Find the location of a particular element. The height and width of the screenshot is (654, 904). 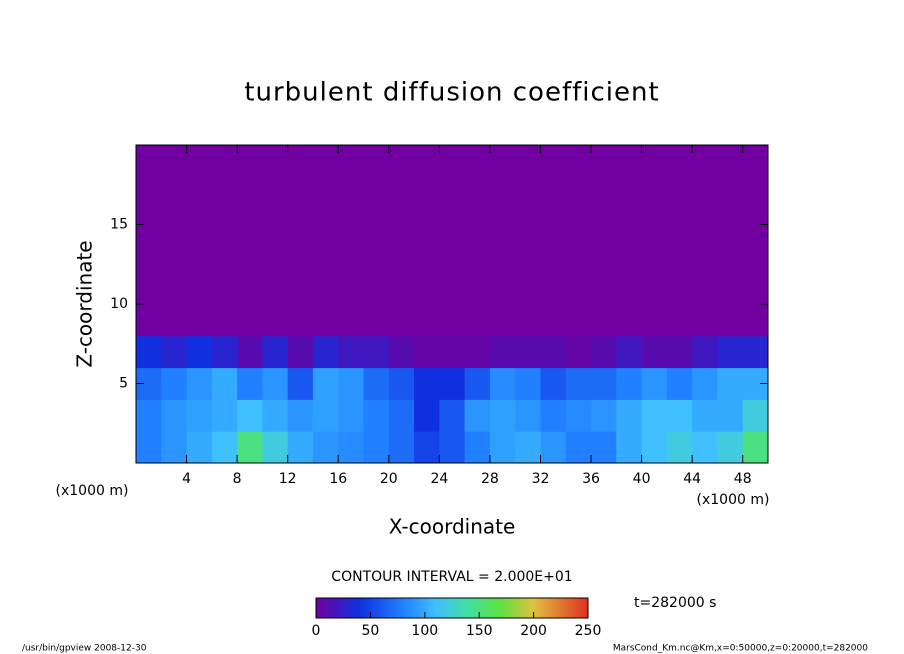

x-tick-label: 16 is located at coordinates (338, 479).